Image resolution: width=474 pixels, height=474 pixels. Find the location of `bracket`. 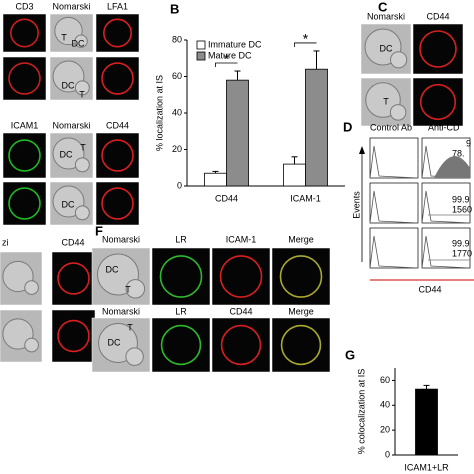

bracket is located at coordinates (226, 65).